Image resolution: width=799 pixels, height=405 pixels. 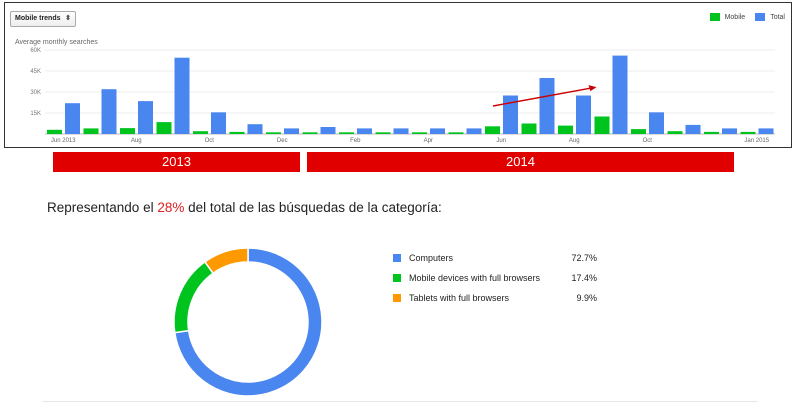 What do you see at coordinates (400, 401) in the screenshot?
I see `bottom-divider` at bounding box center [400, 401].